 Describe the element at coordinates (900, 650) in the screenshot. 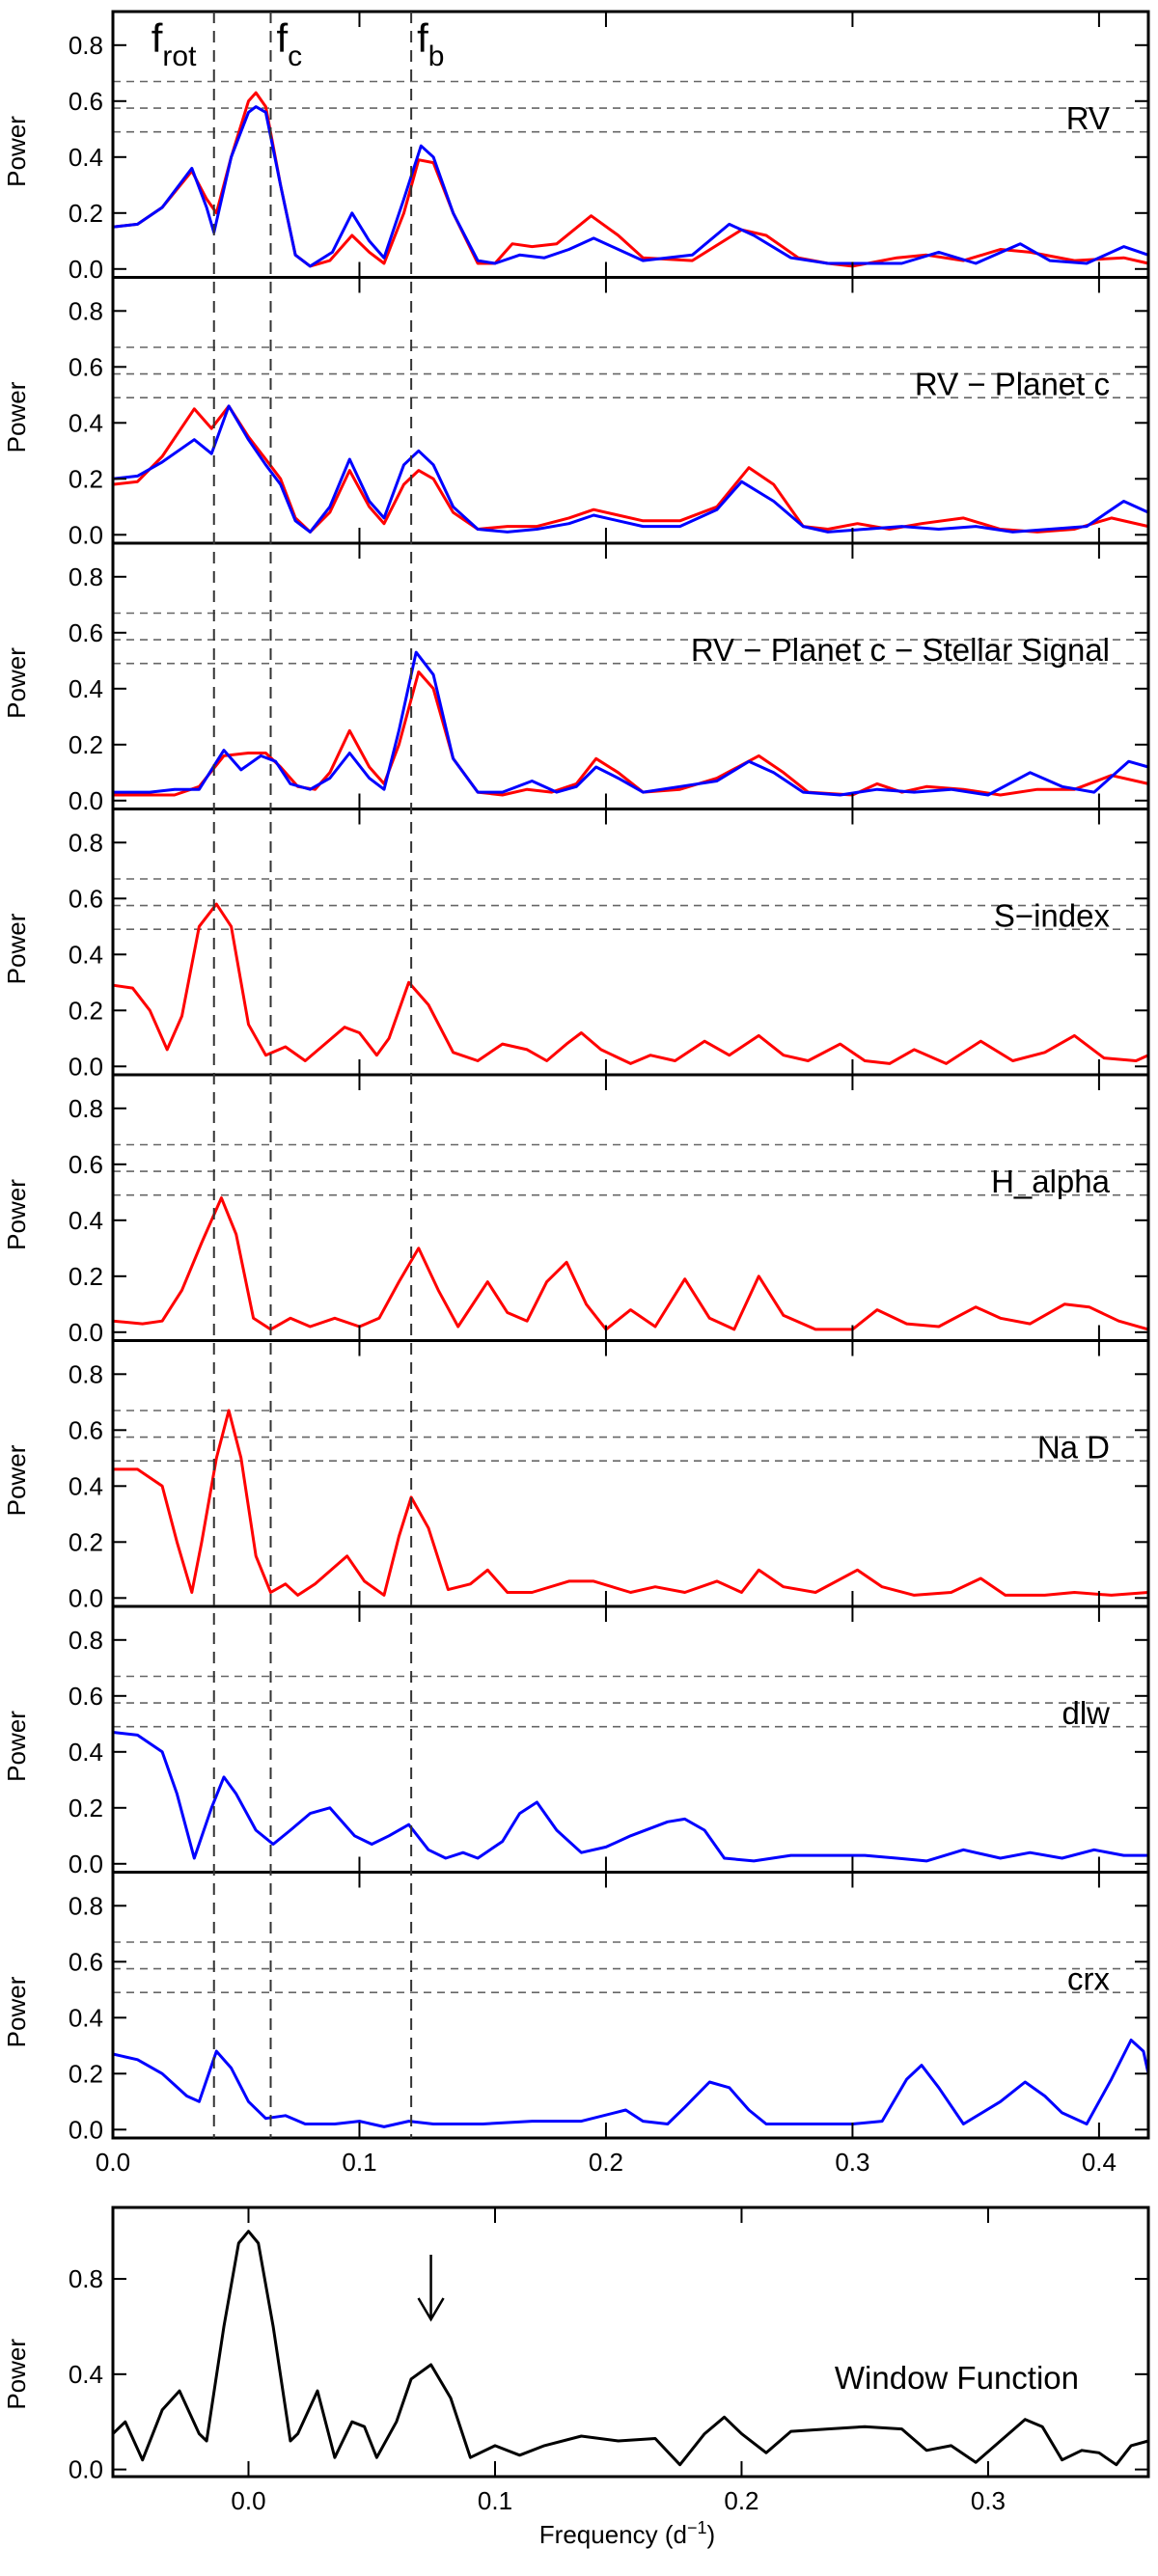

I see `panel-label: RV − Planet c − Stellar Signal` at that location.